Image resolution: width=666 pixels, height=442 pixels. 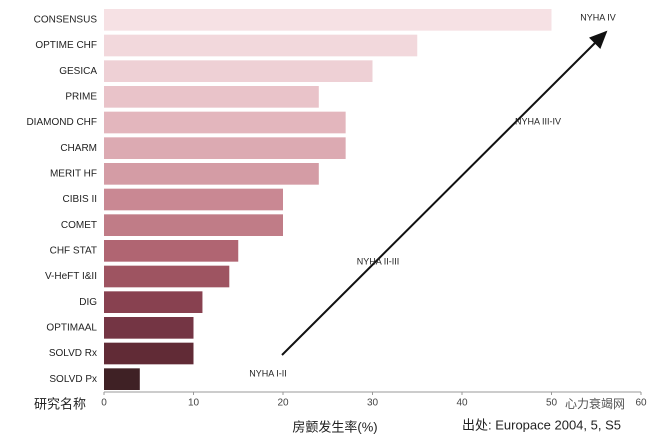 What do you see at coordinates (78, 148) in the screenshot?
I see `y-tick-label: CHARM` at bounding box center [78, 148].